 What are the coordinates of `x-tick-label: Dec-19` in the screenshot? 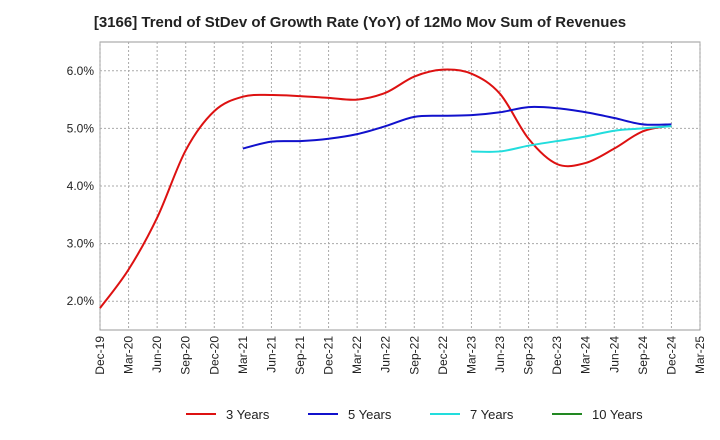 It's located at (100, 355).